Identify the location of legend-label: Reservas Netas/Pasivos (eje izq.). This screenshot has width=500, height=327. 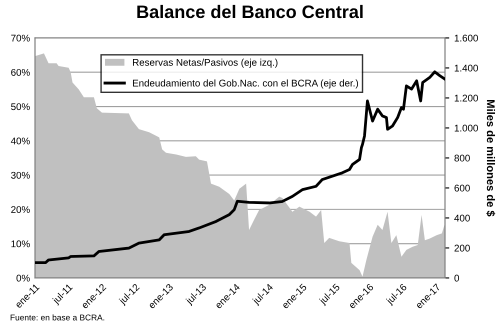
(205, 63).